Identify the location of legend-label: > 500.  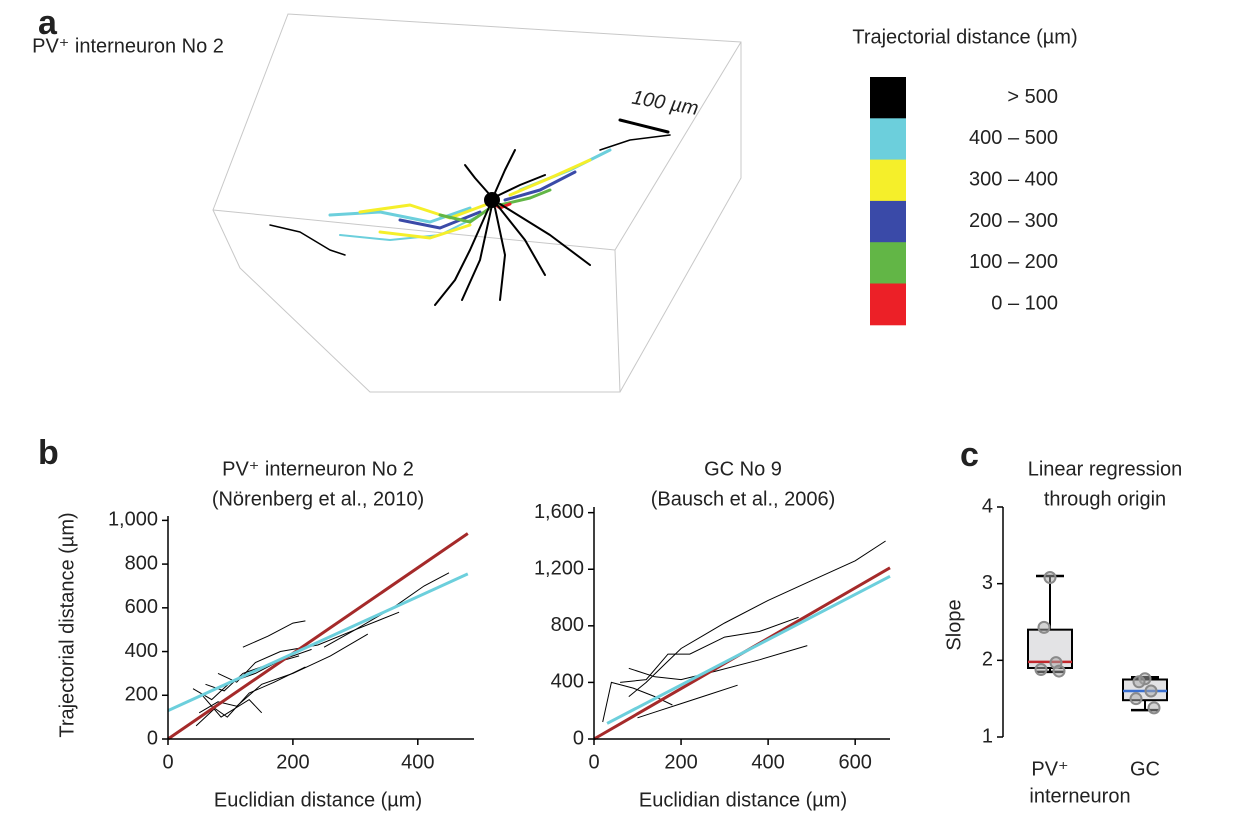
(1032, 97).